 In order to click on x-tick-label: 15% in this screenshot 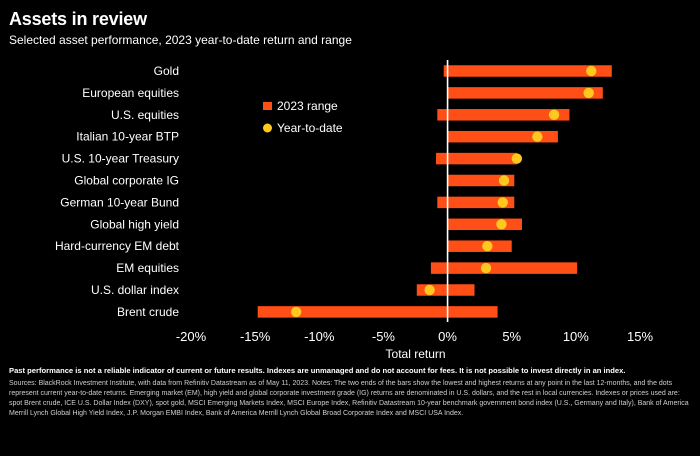, I will do `click(640, 336)`.